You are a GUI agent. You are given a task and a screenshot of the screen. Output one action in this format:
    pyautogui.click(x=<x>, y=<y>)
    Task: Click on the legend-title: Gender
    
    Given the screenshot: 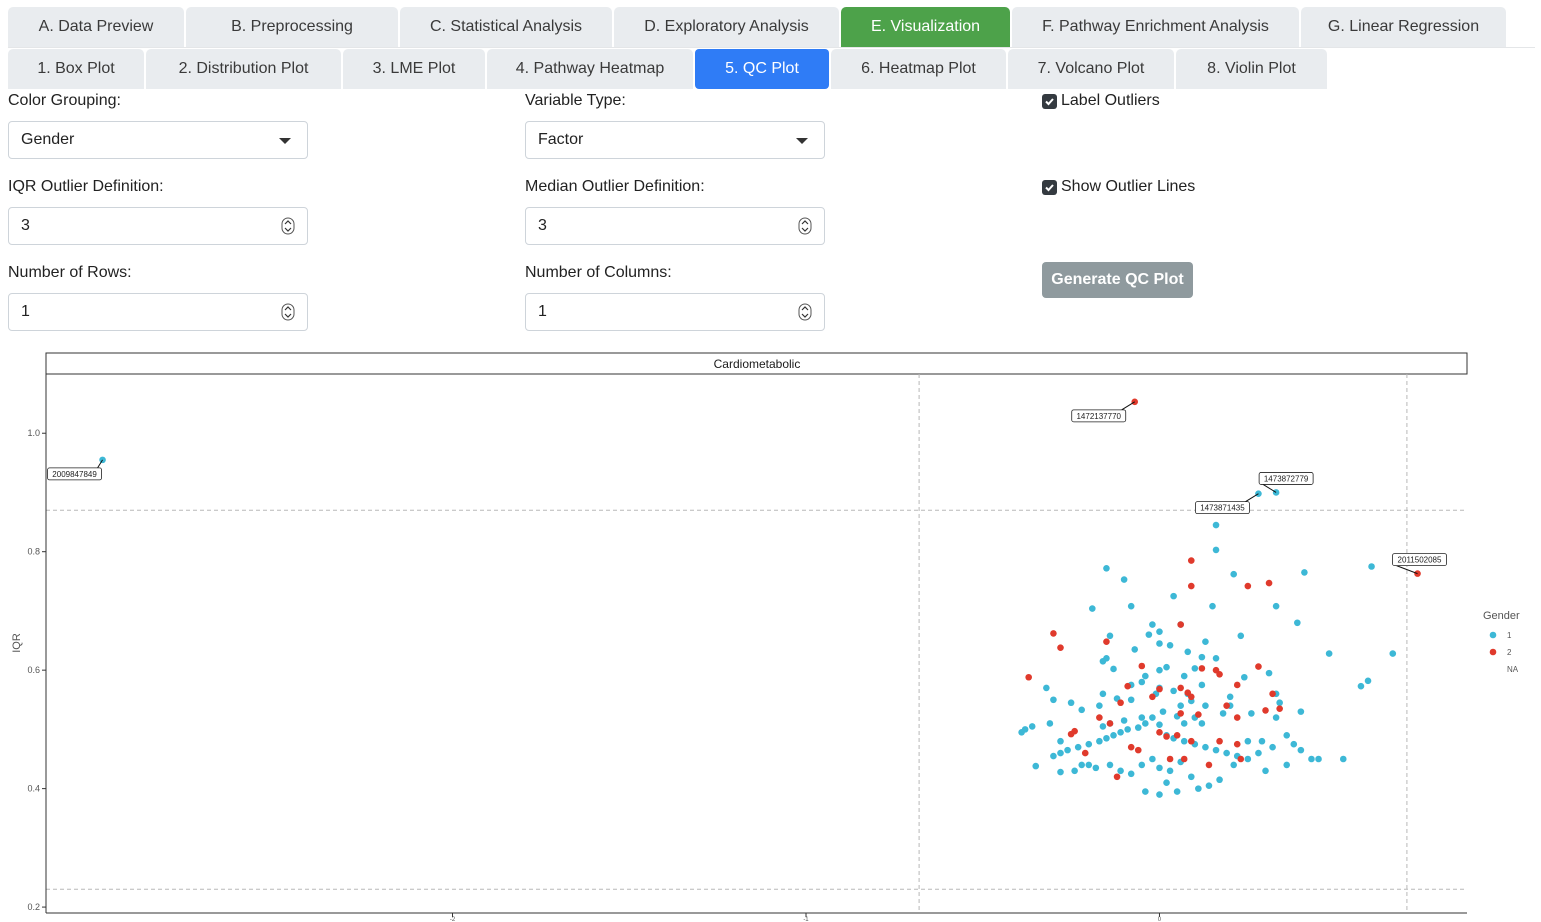 What is the action you would take?
    pyautogui.click(x=1501, y=616)
    